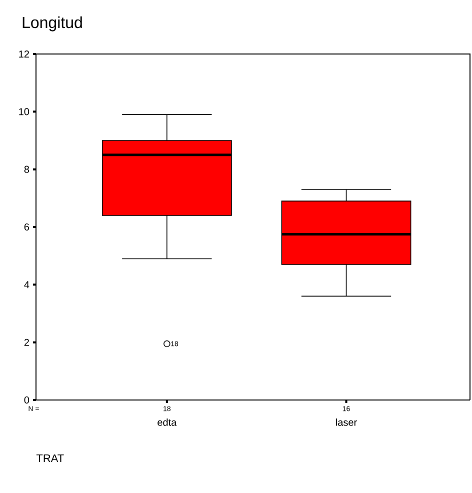 The image size is (472, 493). I want to click on y-tick-label: 10, so click(24, 112).